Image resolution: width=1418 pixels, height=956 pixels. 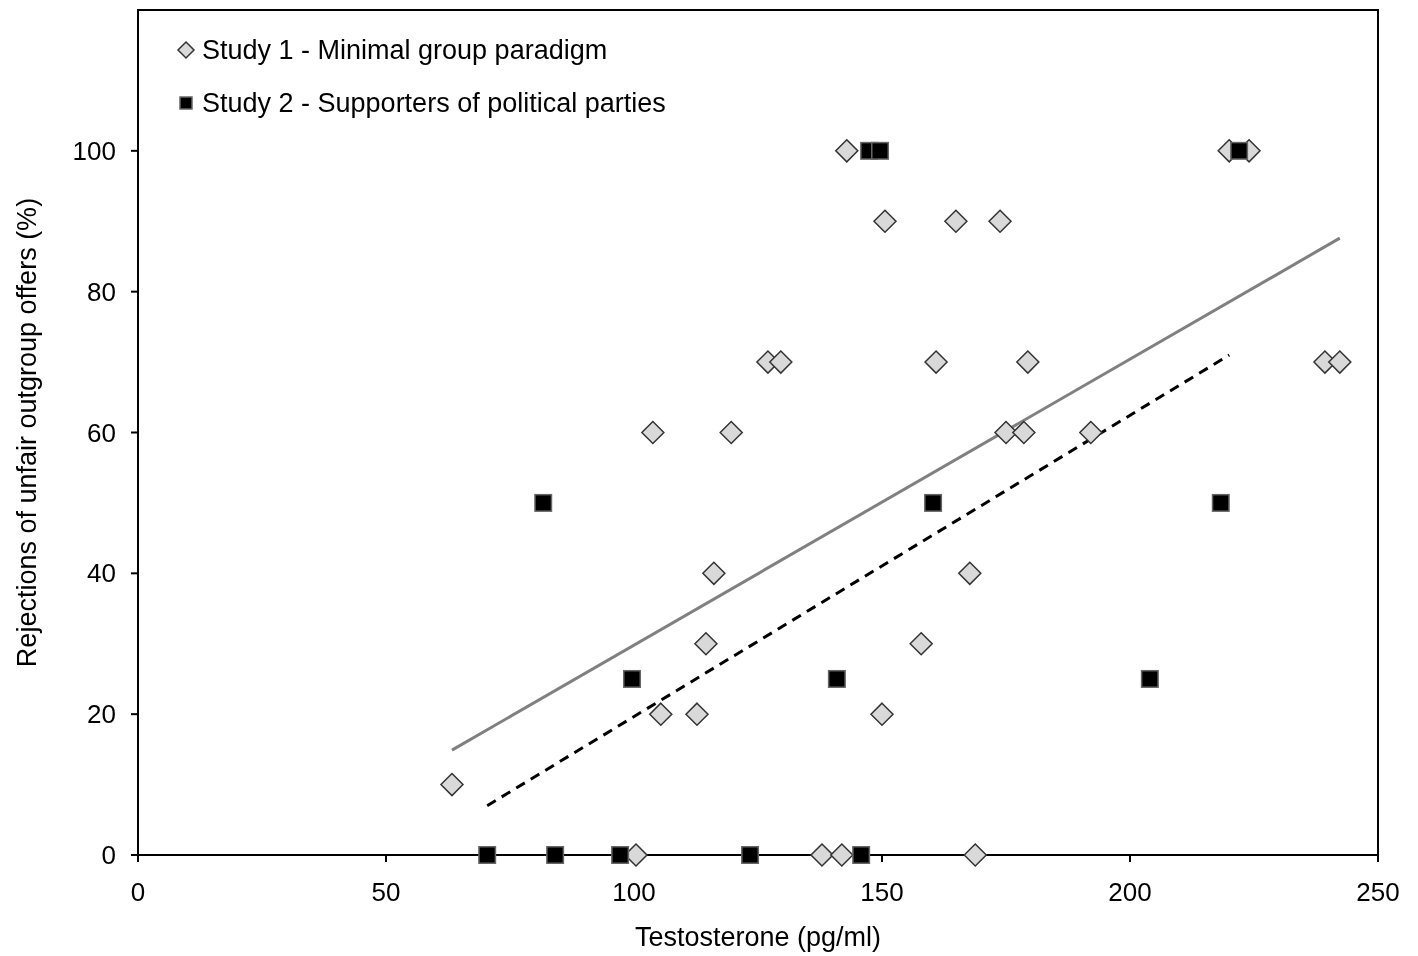 What do you see at coordinates (386, 892) in the screenshot?
I see `x-tick-label: 50` at bounding box center [386, 892].